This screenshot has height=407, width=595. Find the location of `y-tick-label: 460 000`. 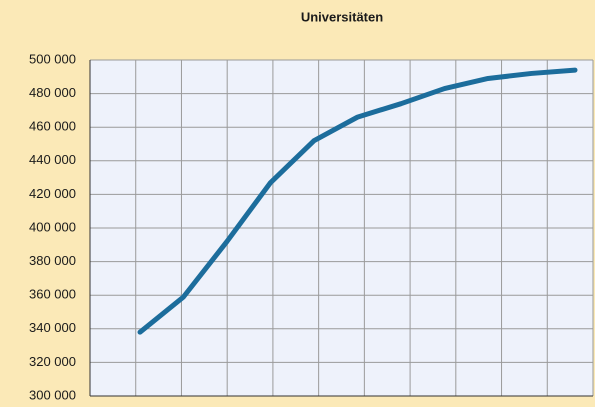

y-tick-label: 460 000 is located at coordinates (52, 126).